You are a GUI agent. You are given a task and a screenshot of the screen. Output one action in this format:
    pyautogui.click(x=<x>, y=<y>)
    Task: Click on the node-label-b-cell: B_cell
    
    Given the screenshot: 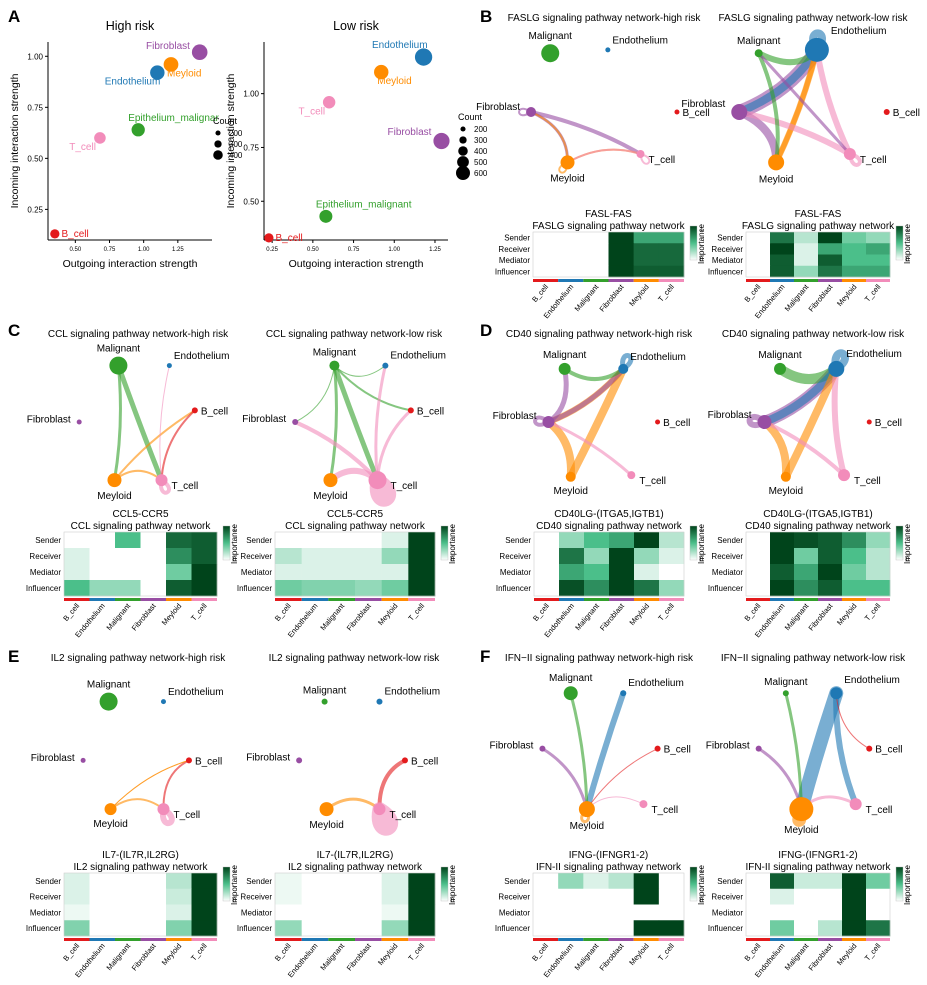 What is the action you would take?
    pyautogui.click(x=424, y=761)
    